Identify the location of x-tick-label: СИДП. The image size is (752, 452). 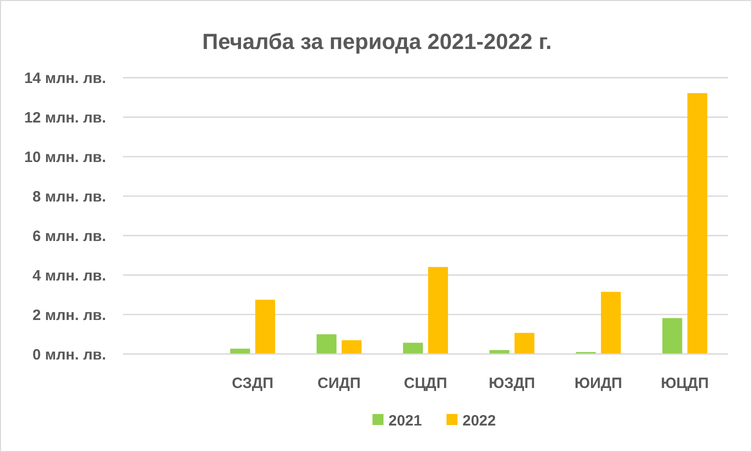
(339, 383).